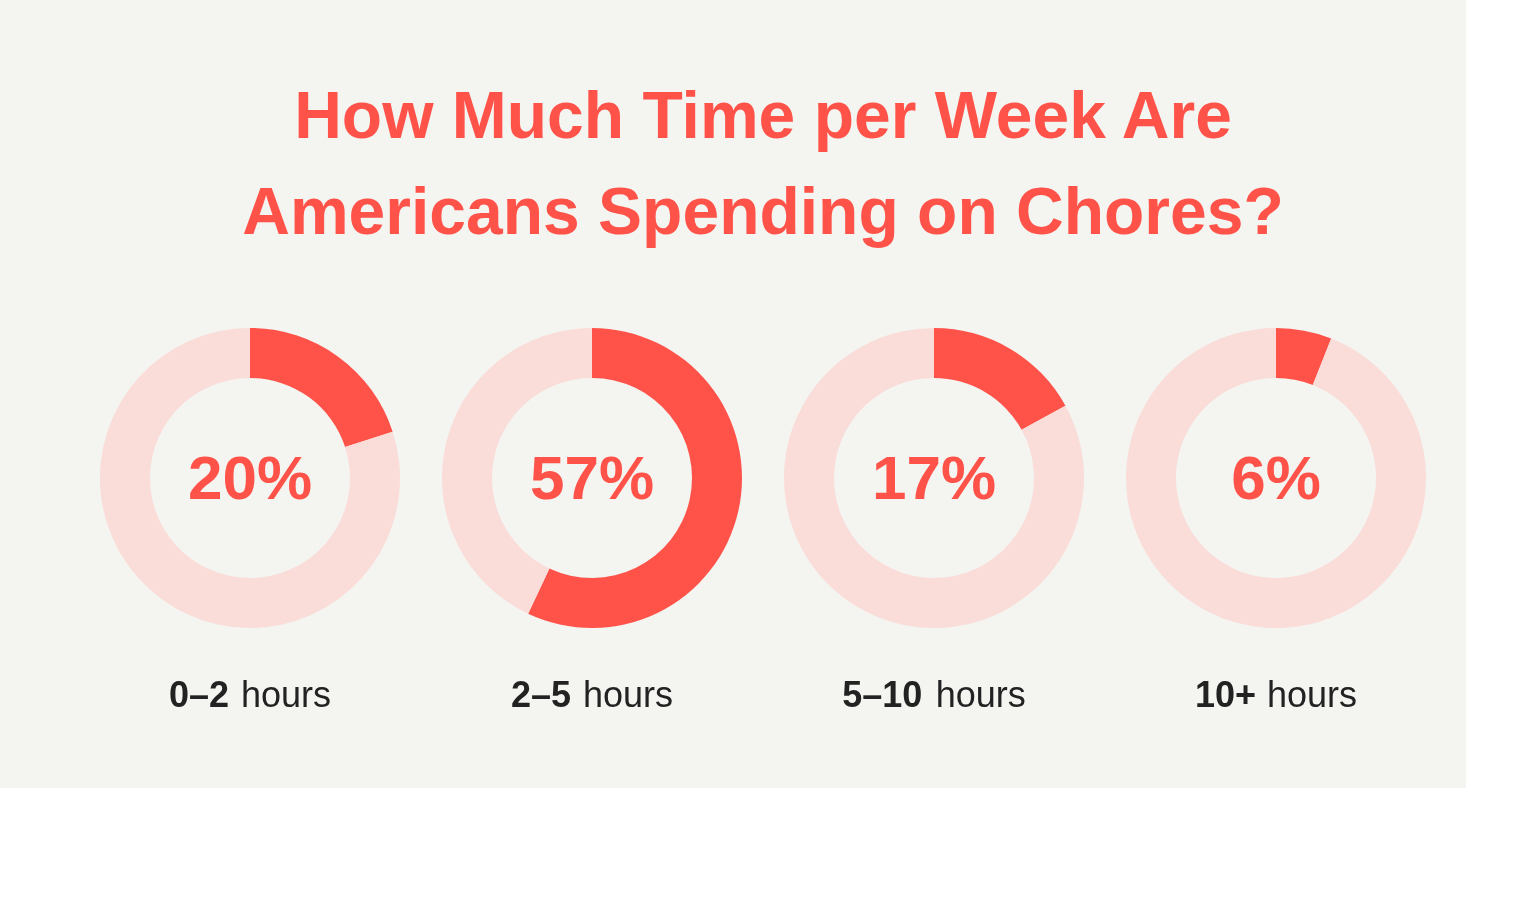 The width and height of the screenshot is (1536, 900). Describe the element at coordinates (592, 477) in the screenshot. I see `data-label: 57%` at that location.